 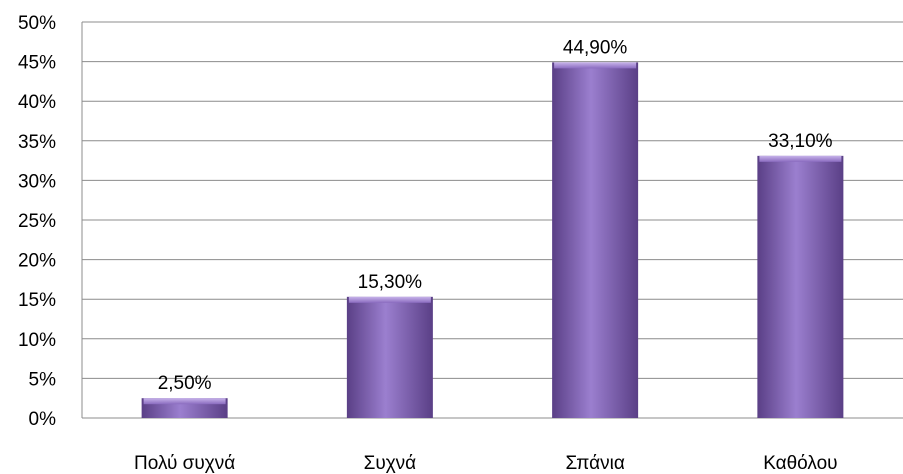 What do you see at coordinates (595, 47) in the screenshot?
I see `data-label: 44,90%` at bounding box center [595, 47].